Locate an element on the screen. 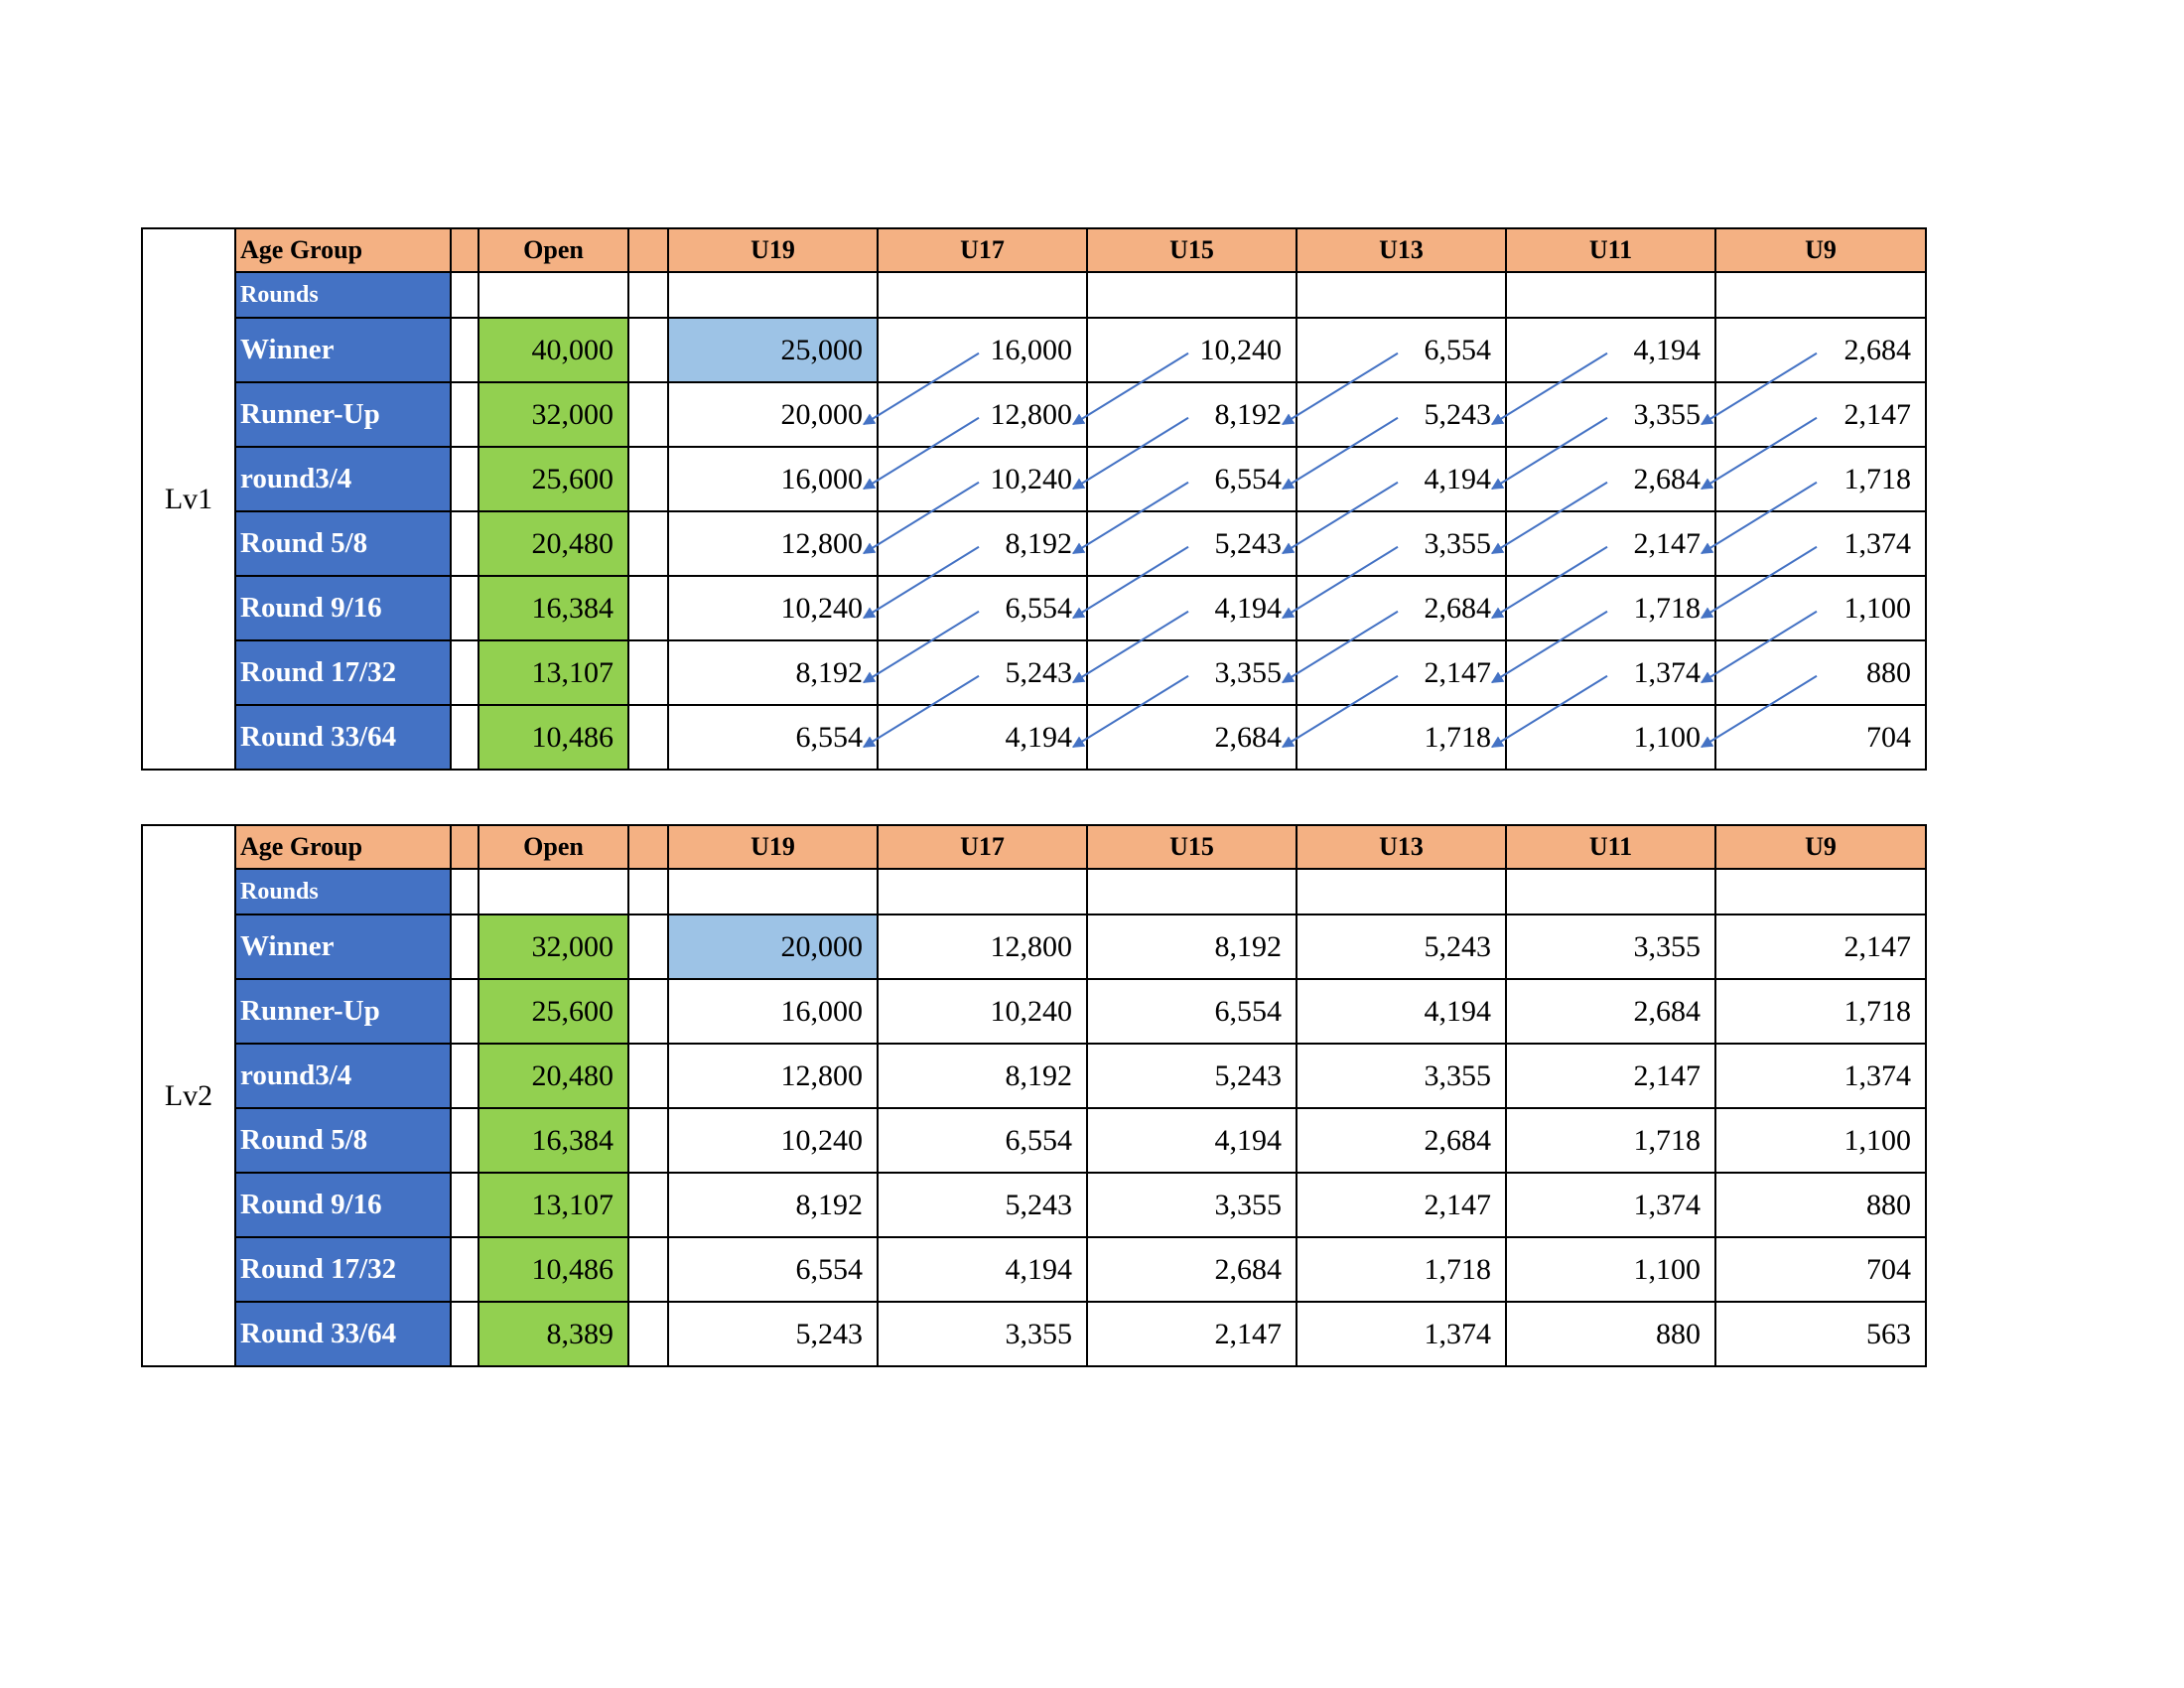 The height and width of the screenshot is (1688, 2184). open-points-cell: 40,000 is located at coordinates (553, 350).